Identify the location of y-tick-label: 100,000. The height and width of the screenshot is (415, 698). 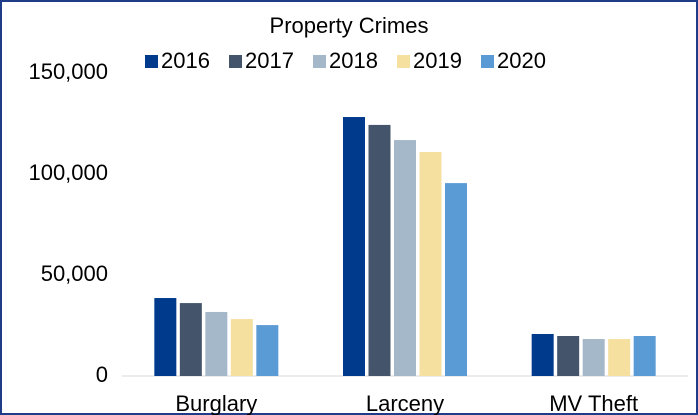
(68, 172).